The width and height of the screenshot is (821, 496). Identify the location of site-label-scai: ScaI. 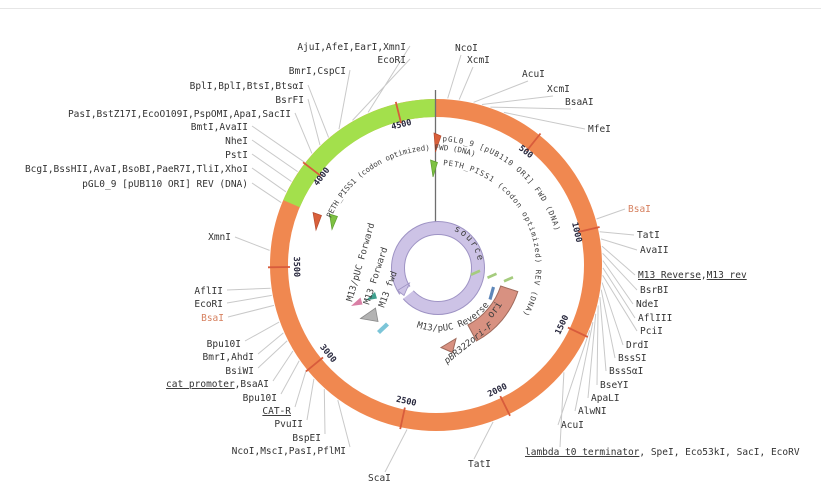
(379, 478).